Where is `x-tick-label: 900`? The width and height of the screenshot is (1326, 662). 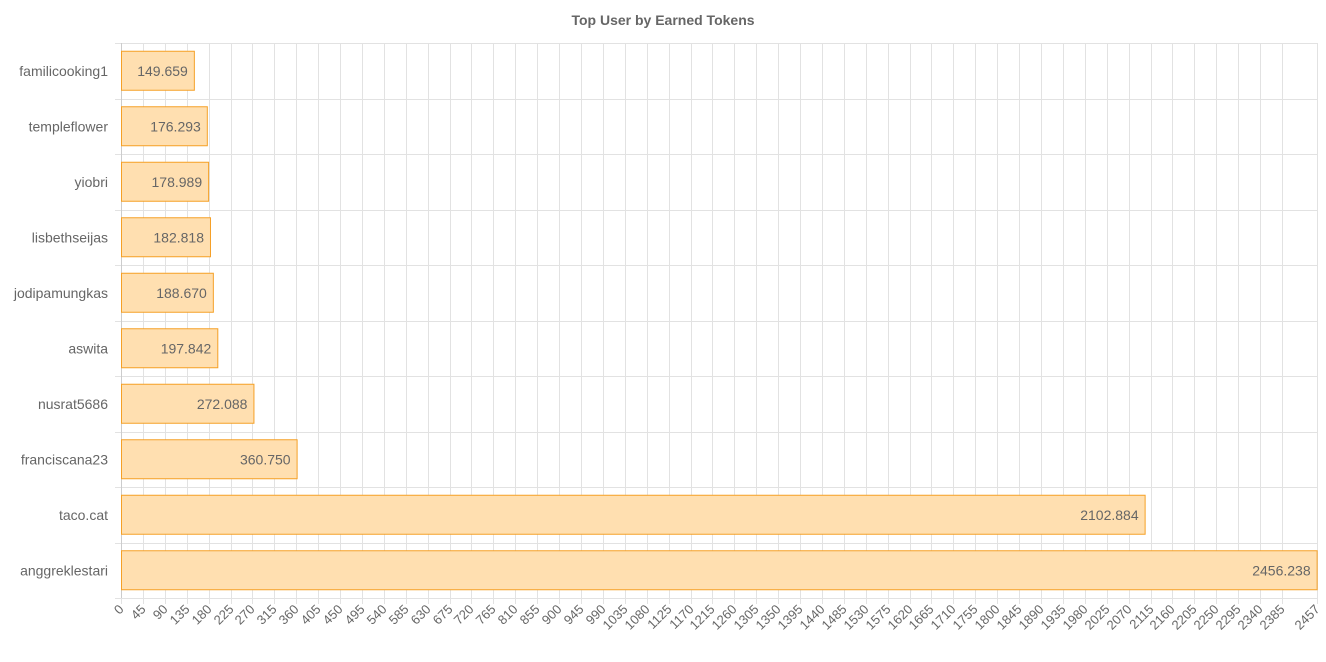
x-tick-label: 900 is located at coordinates (552, 615).